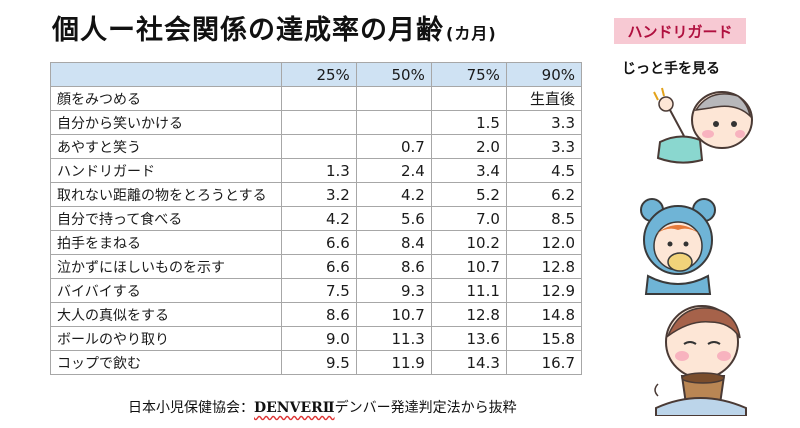 The height and width of the screenshot is (428, 800). Describe the element at coordinates (680, 31) in the screenshot. I see `hand-regard-badge: ハンドリガード` at that location.